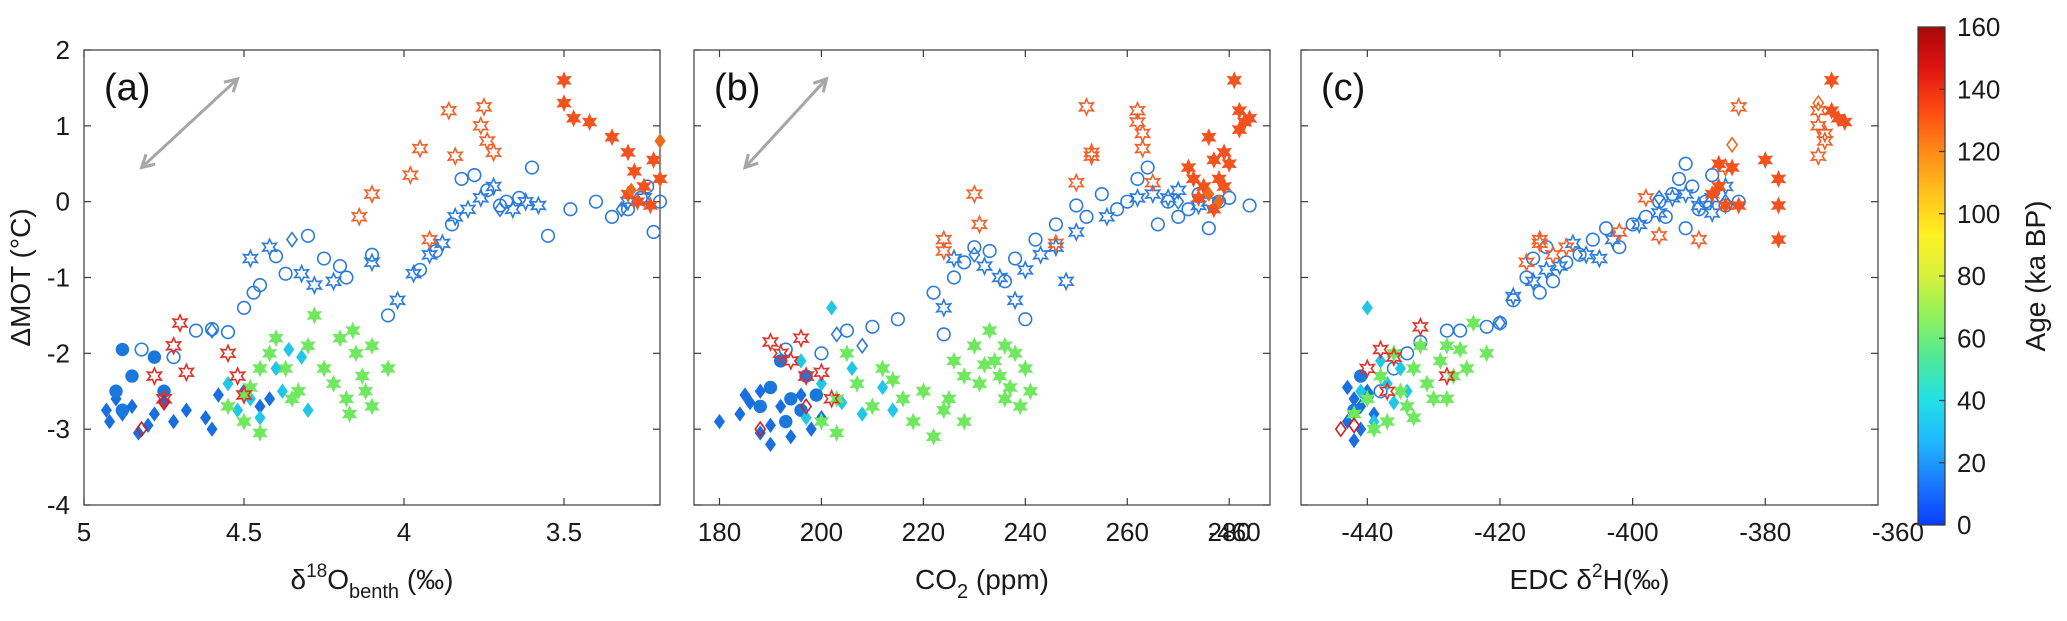 The width and height of the screenshot is (2067, 621). What do you see at coordinates (426, 173) in the screenshot?
I see `series-mis5-open-stars` at bounding box center [426, 173].